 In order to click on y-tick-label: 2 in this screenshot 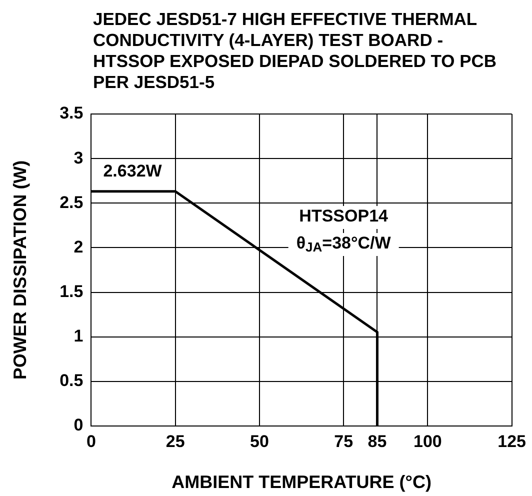, I will do `click(79, 246)`.